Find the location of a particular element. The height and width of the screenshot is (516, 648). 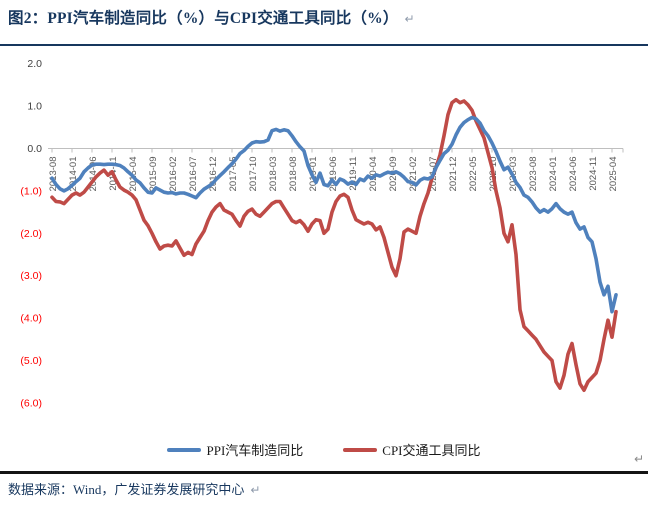

svg-text: 2016-12 is located at coordinates (213, 174).